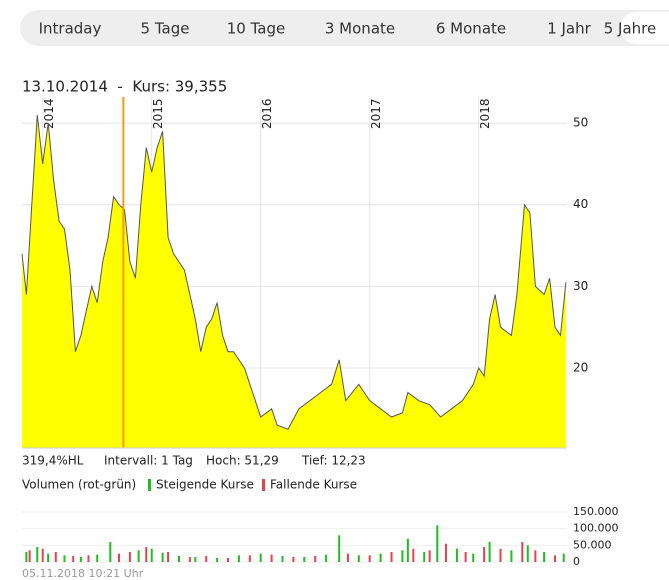 The width and height of the screenshot is (669, 580). Describe the element at coordinates (630, 29) in the screenshot. I see `tab: 5 Jahre` at that location.